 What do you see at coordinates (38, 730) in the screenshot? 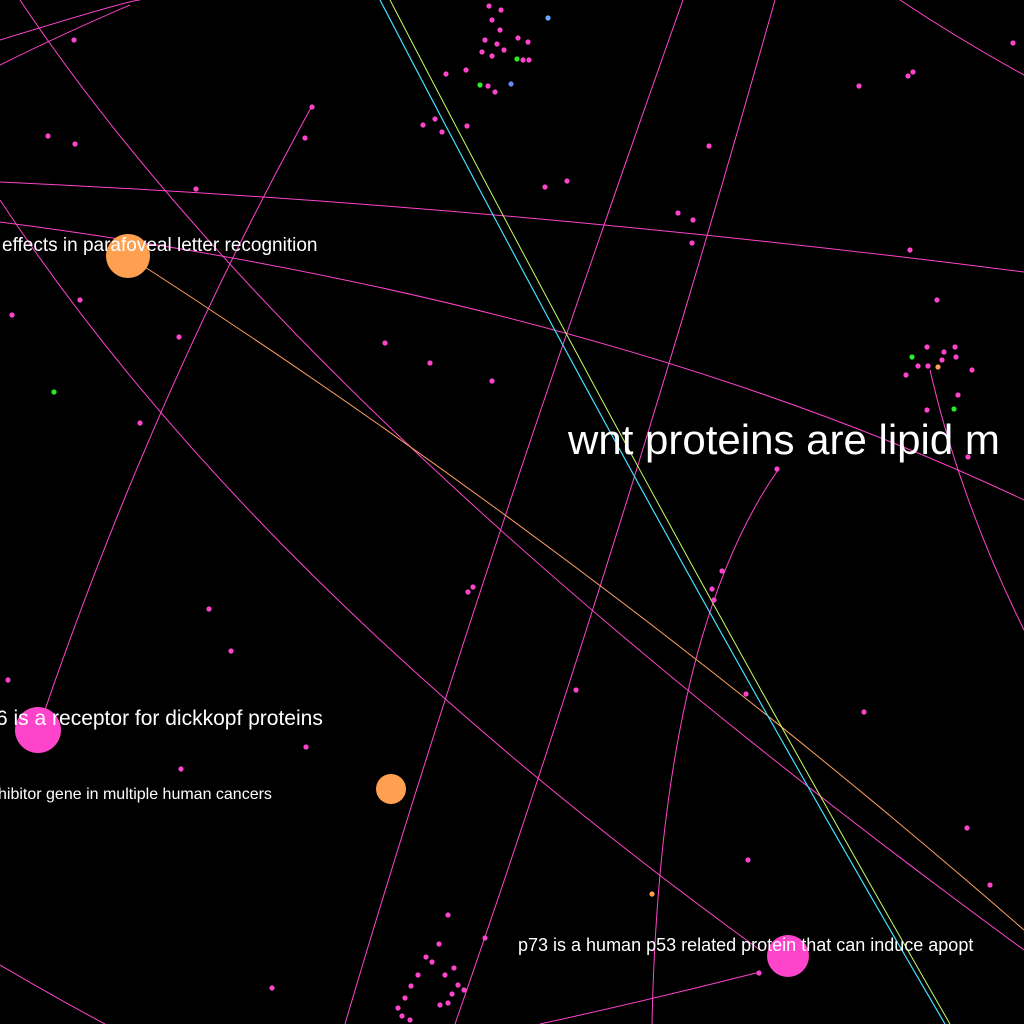
I see `node-dickkopf` at bounding box center [38, 730].